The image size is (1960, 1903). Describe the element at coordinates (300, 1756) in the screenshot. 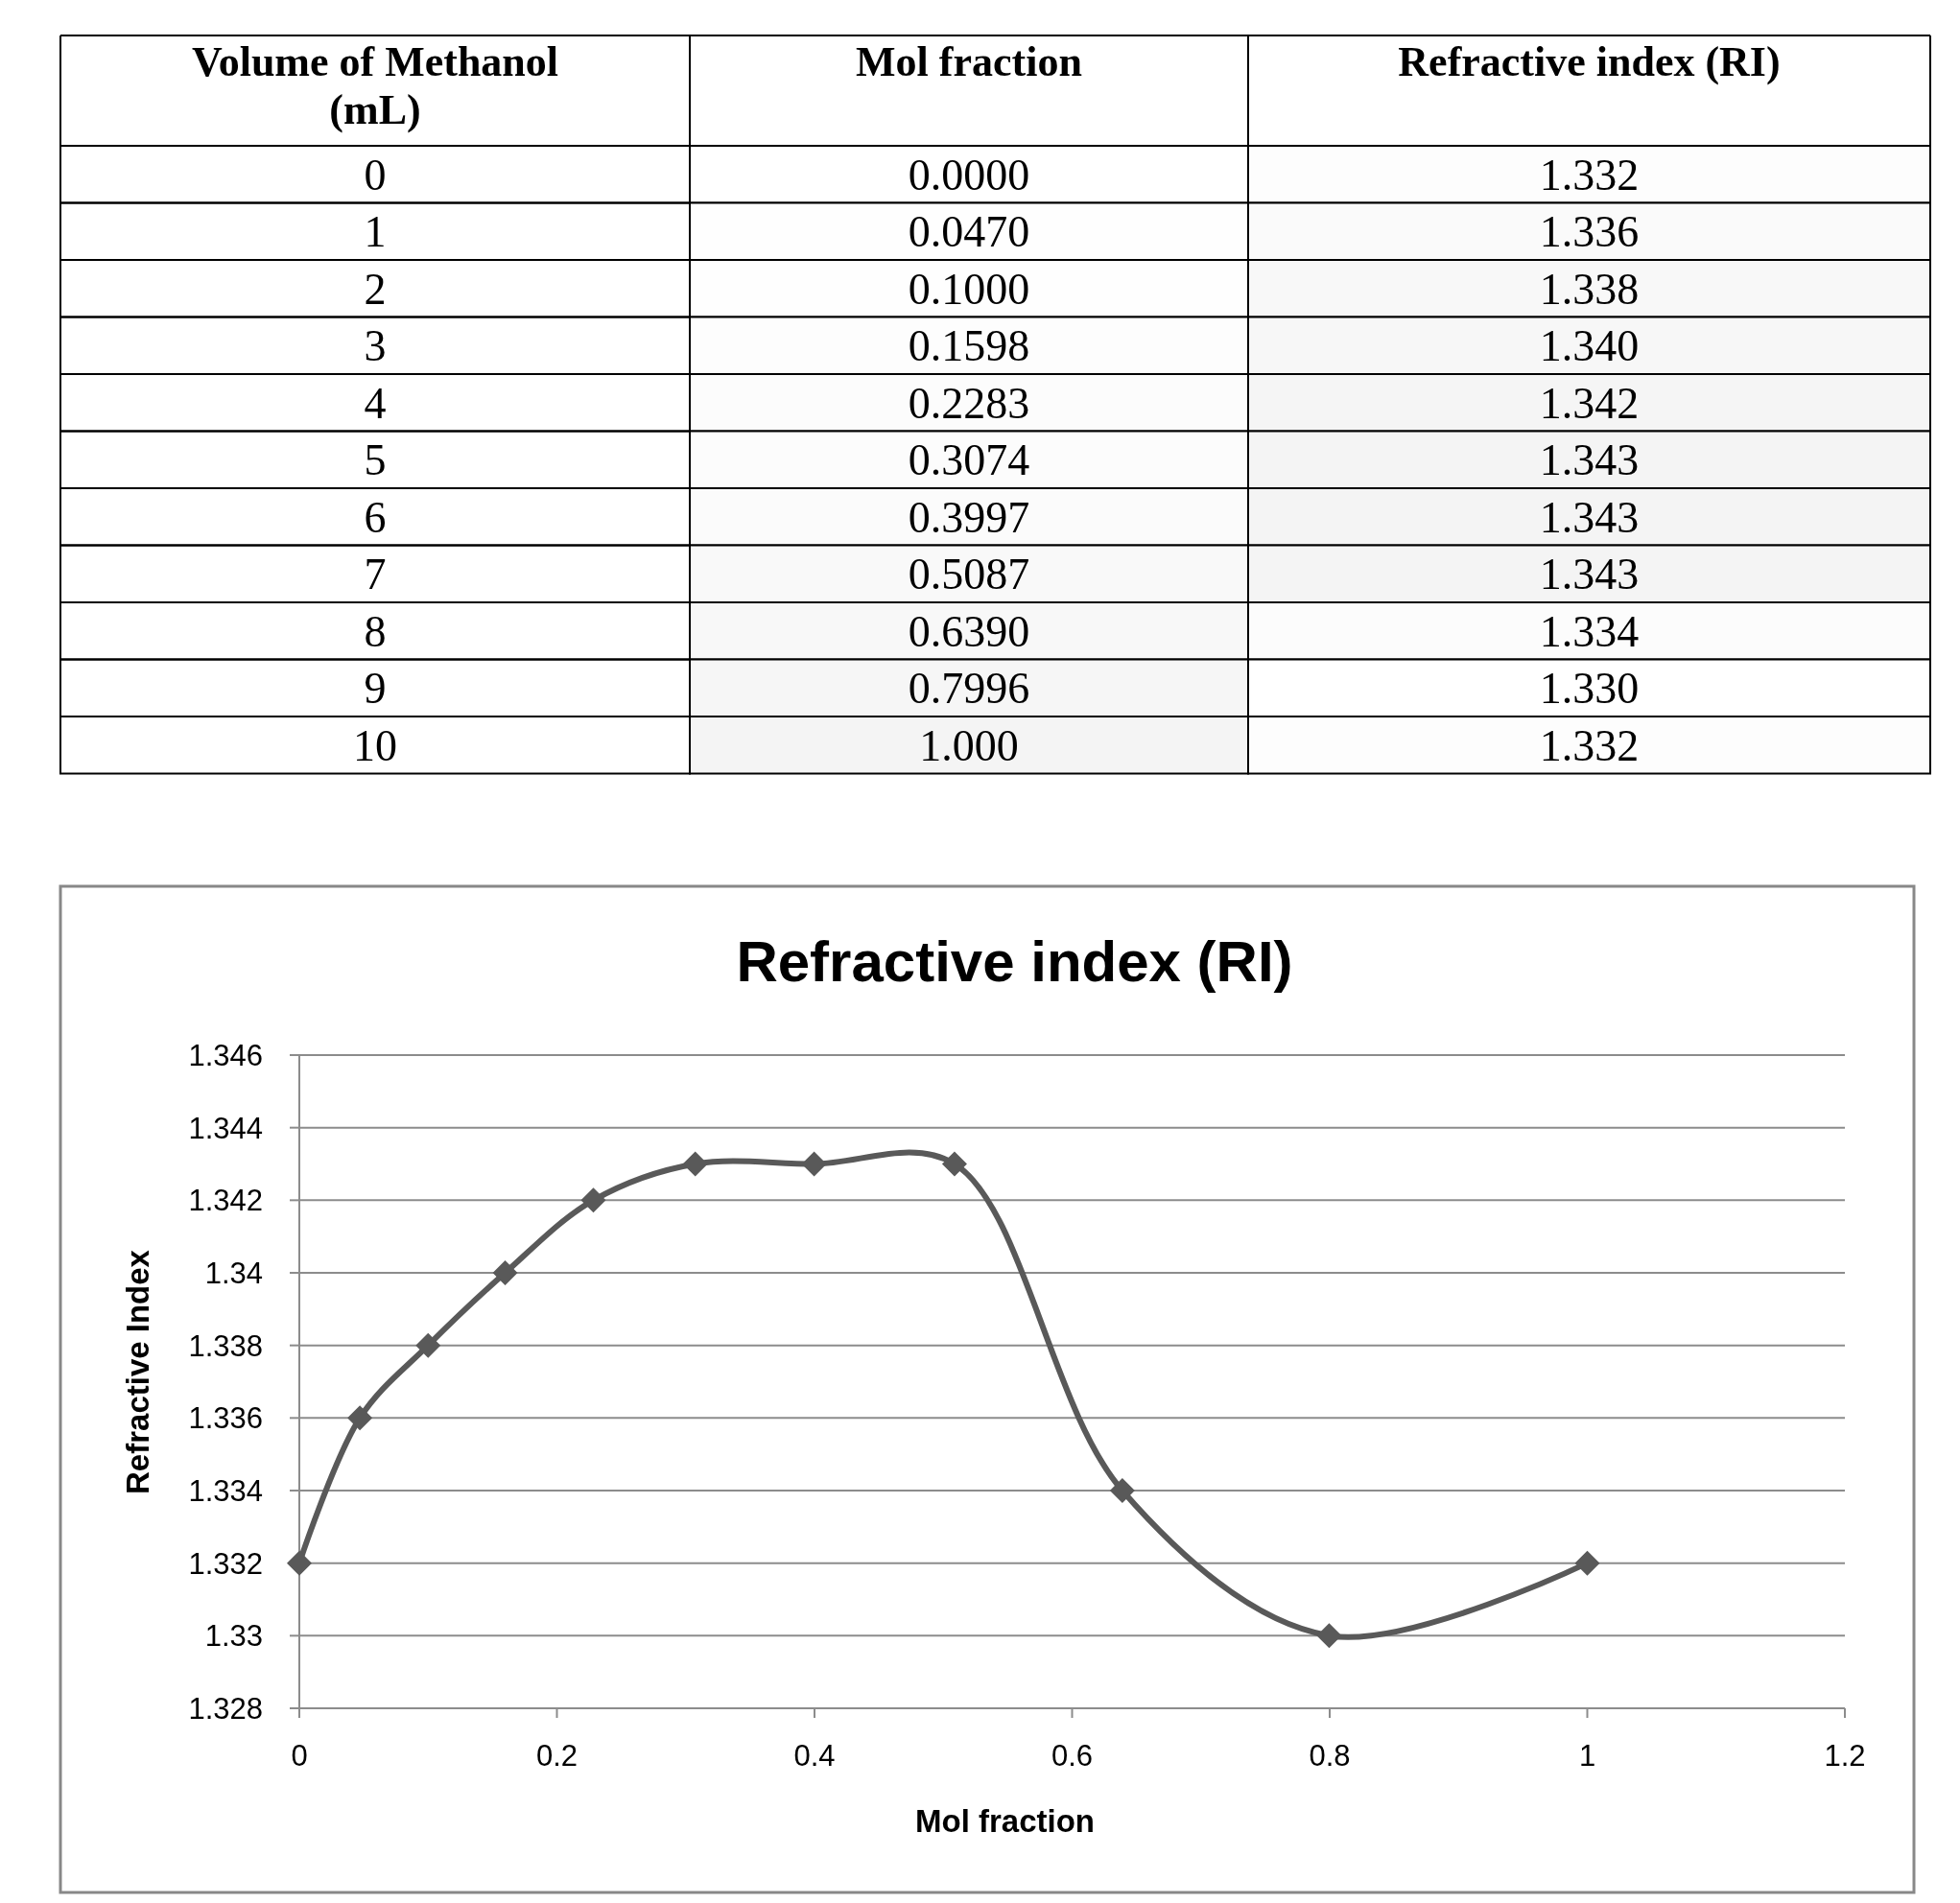

I see `x-tick-label: 0` at that location.